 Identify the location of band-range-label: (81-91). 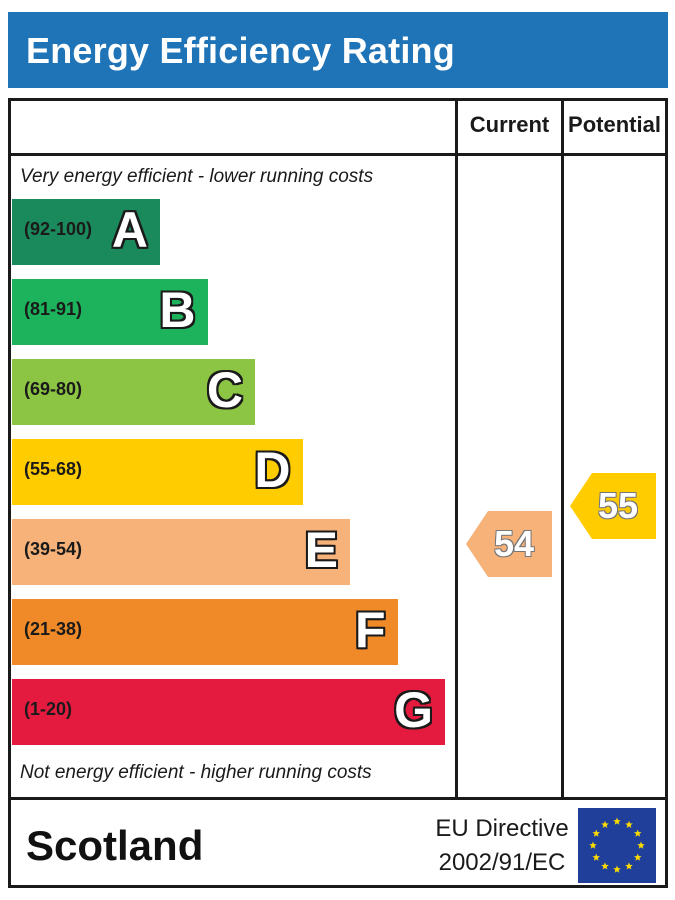
(53, 309).